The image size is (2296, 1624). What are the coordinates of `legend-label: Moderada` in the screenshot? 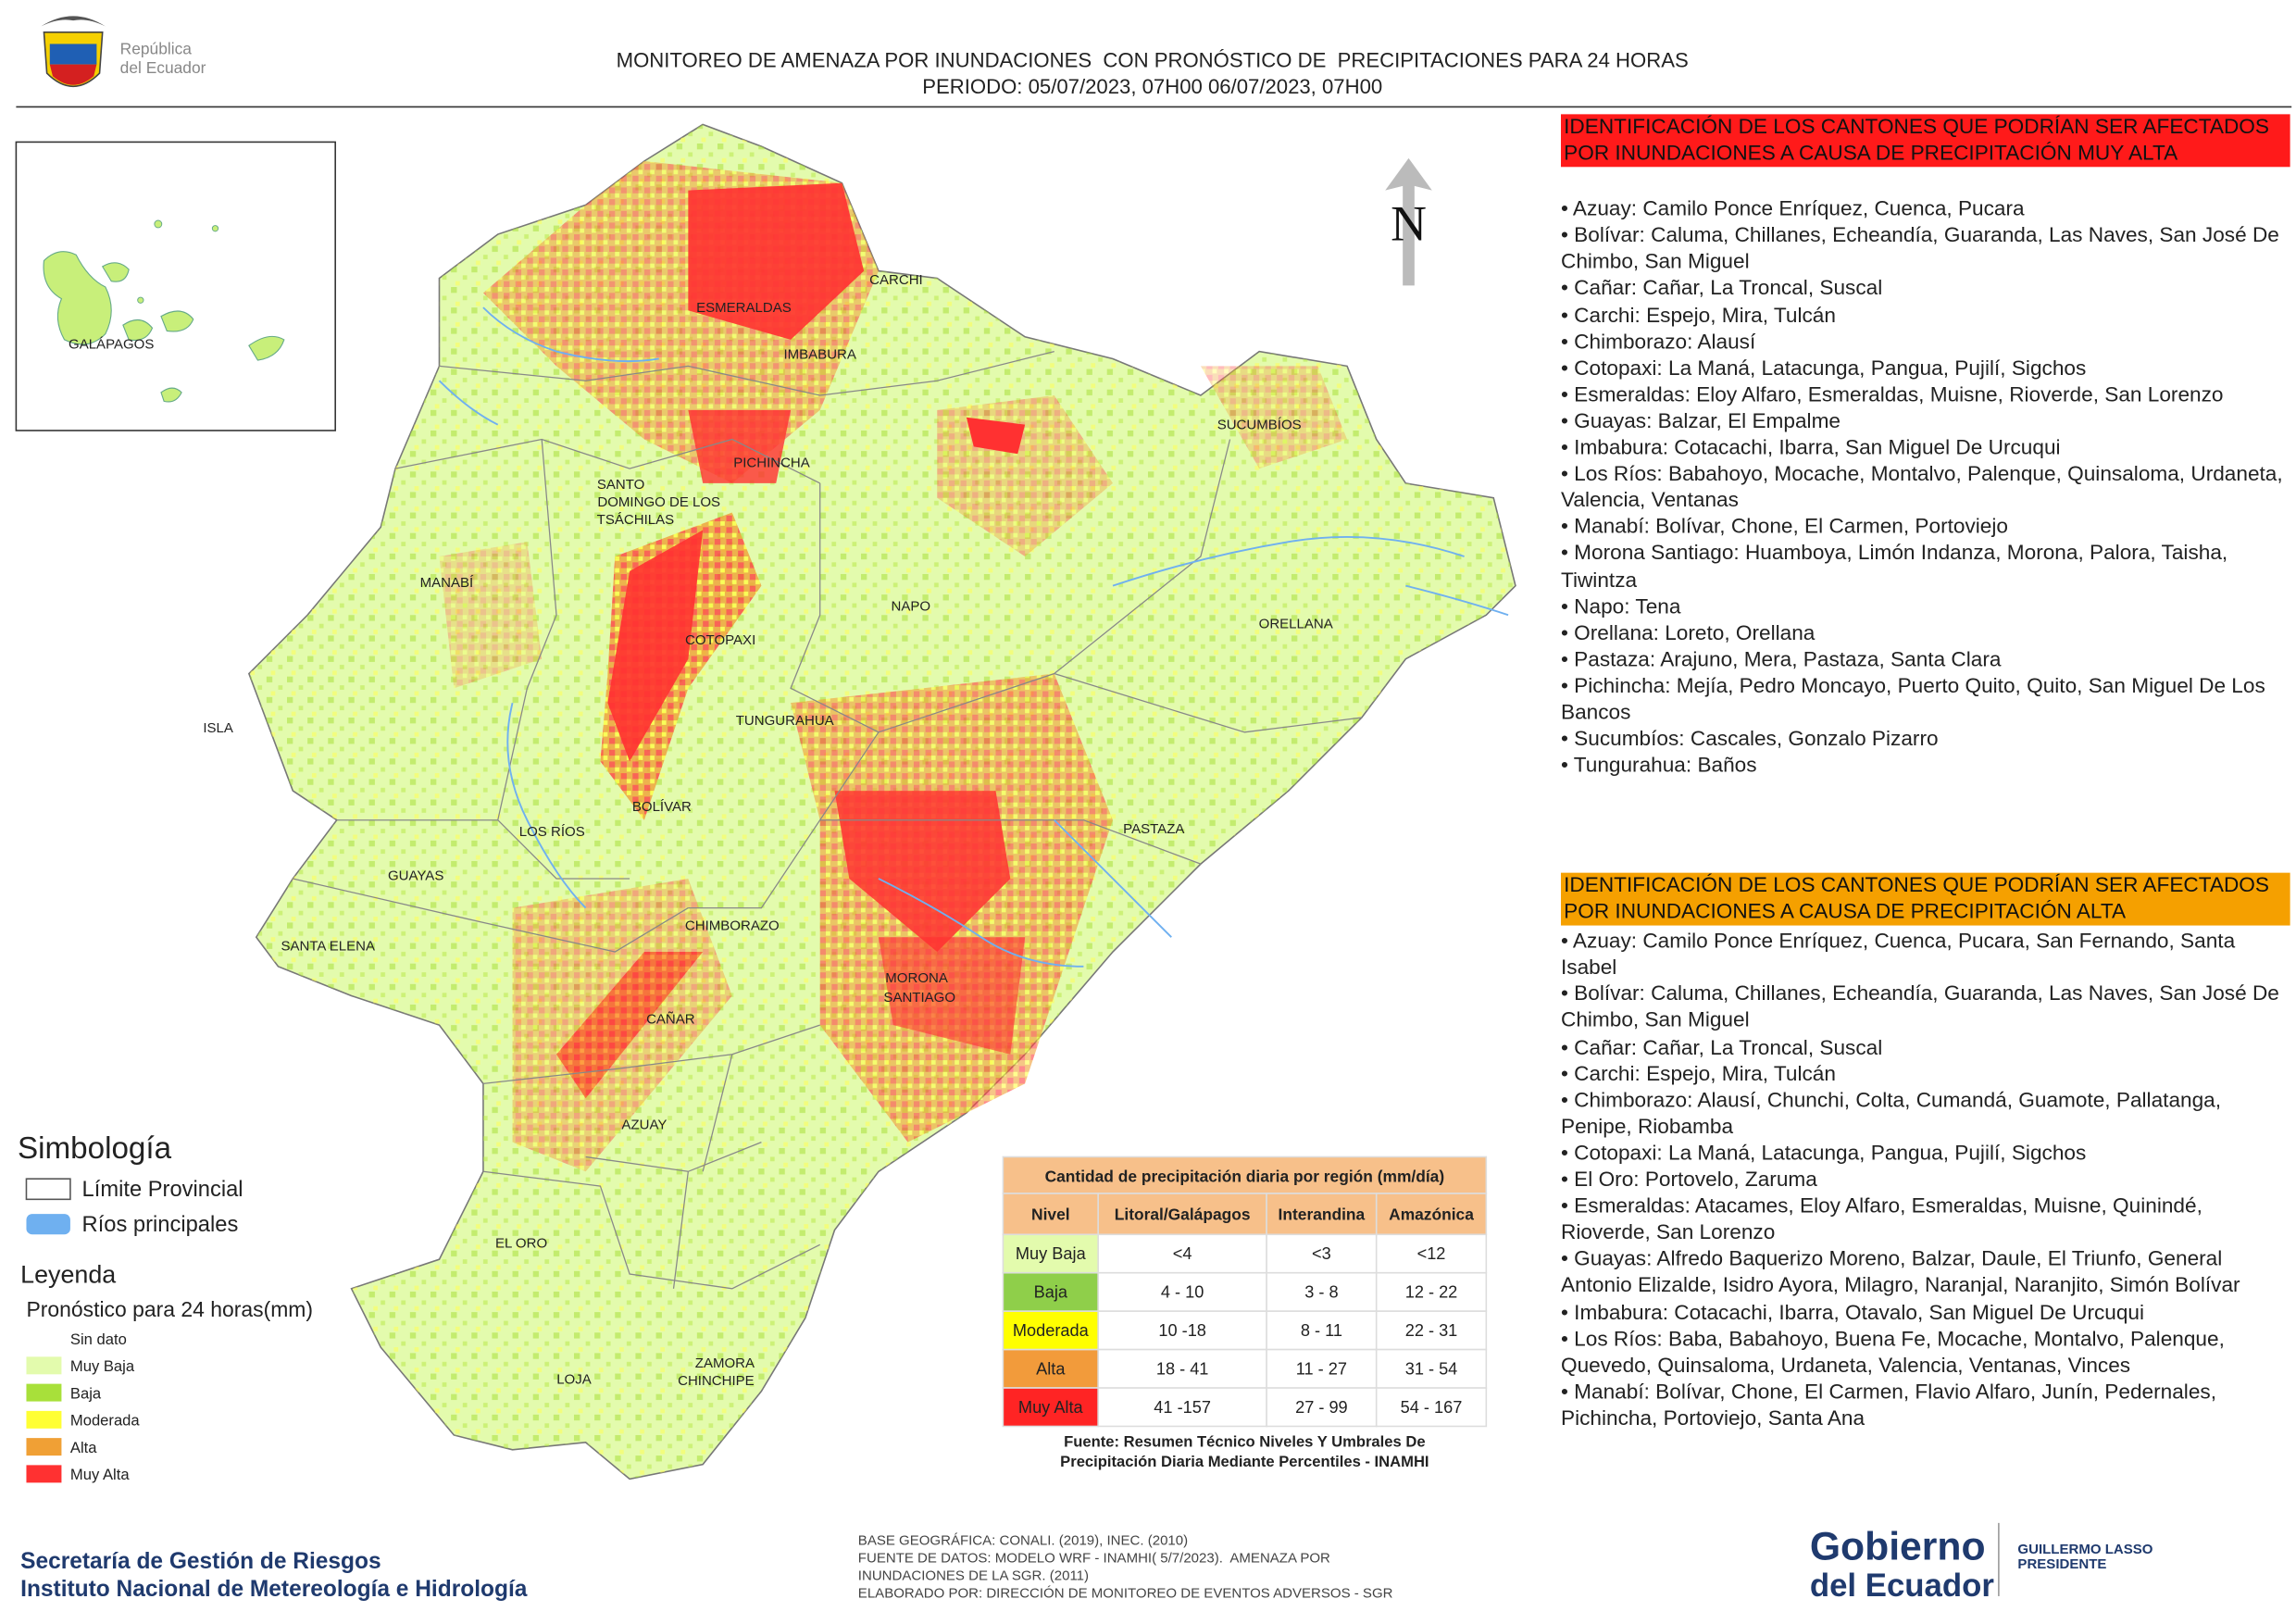 It's located at (105, 1421).